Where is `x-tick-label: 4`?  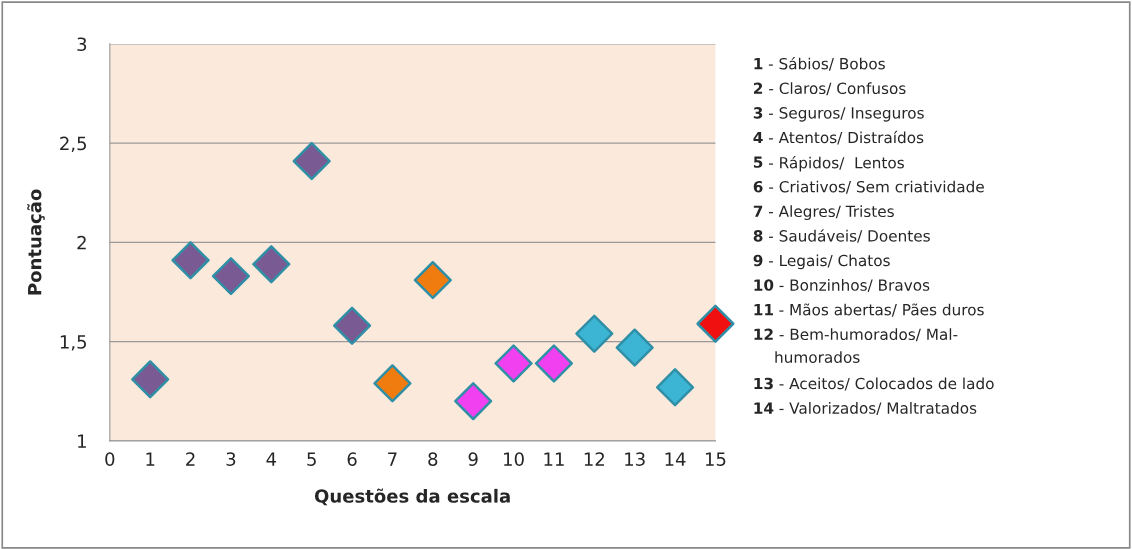
x-tick-label: 4 is located at coordinates (271, 459).